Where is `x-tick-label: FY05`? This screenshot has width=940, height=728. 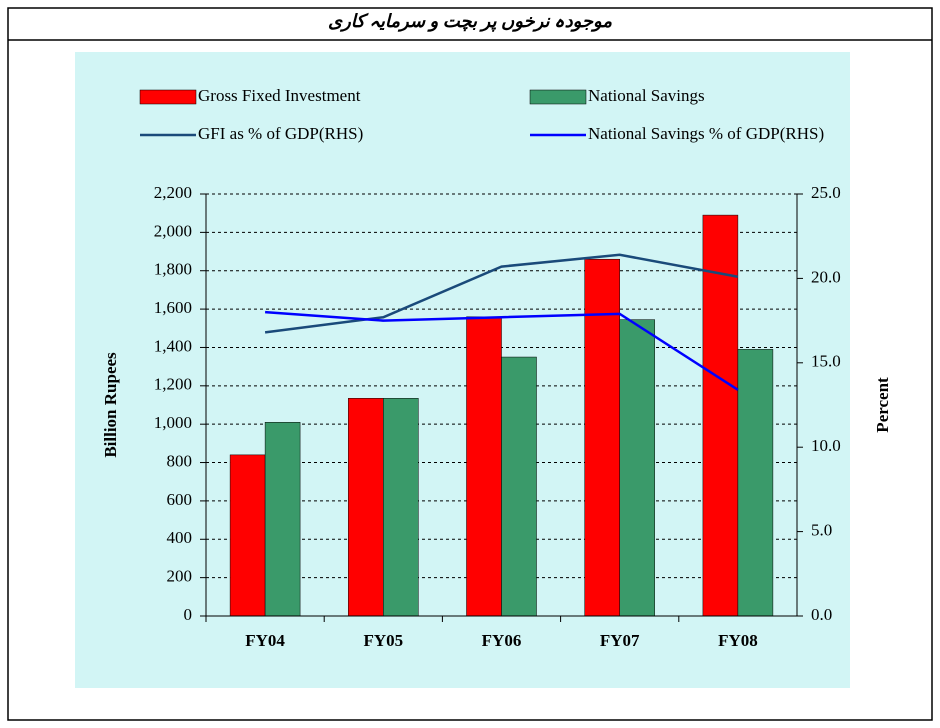
x-tick-label: FY05 is located at coordinates (383, 640).